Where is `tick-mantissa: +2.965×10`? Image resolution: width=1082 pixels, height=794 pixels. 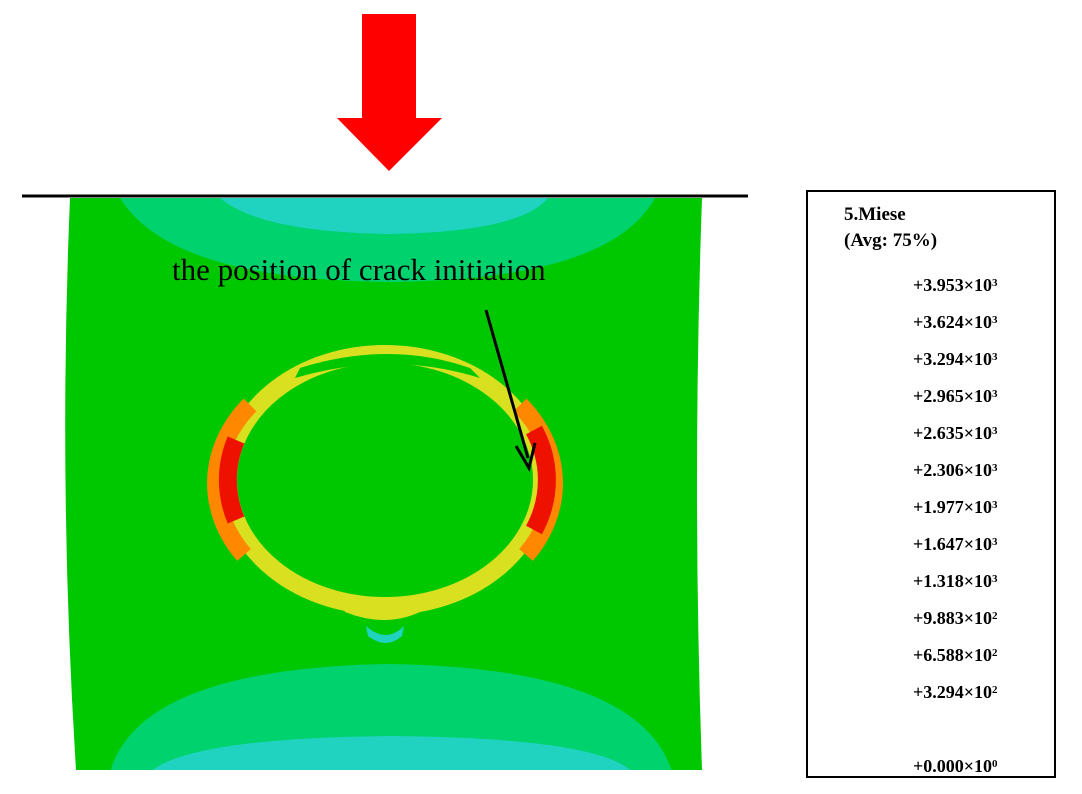 tick-mantissa: +2.965×10 is located at coordinates (953, 396).